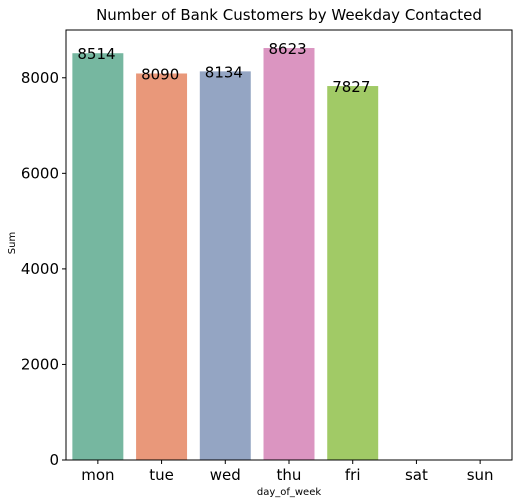  I want to click on bar-tue, so click(162, 266).